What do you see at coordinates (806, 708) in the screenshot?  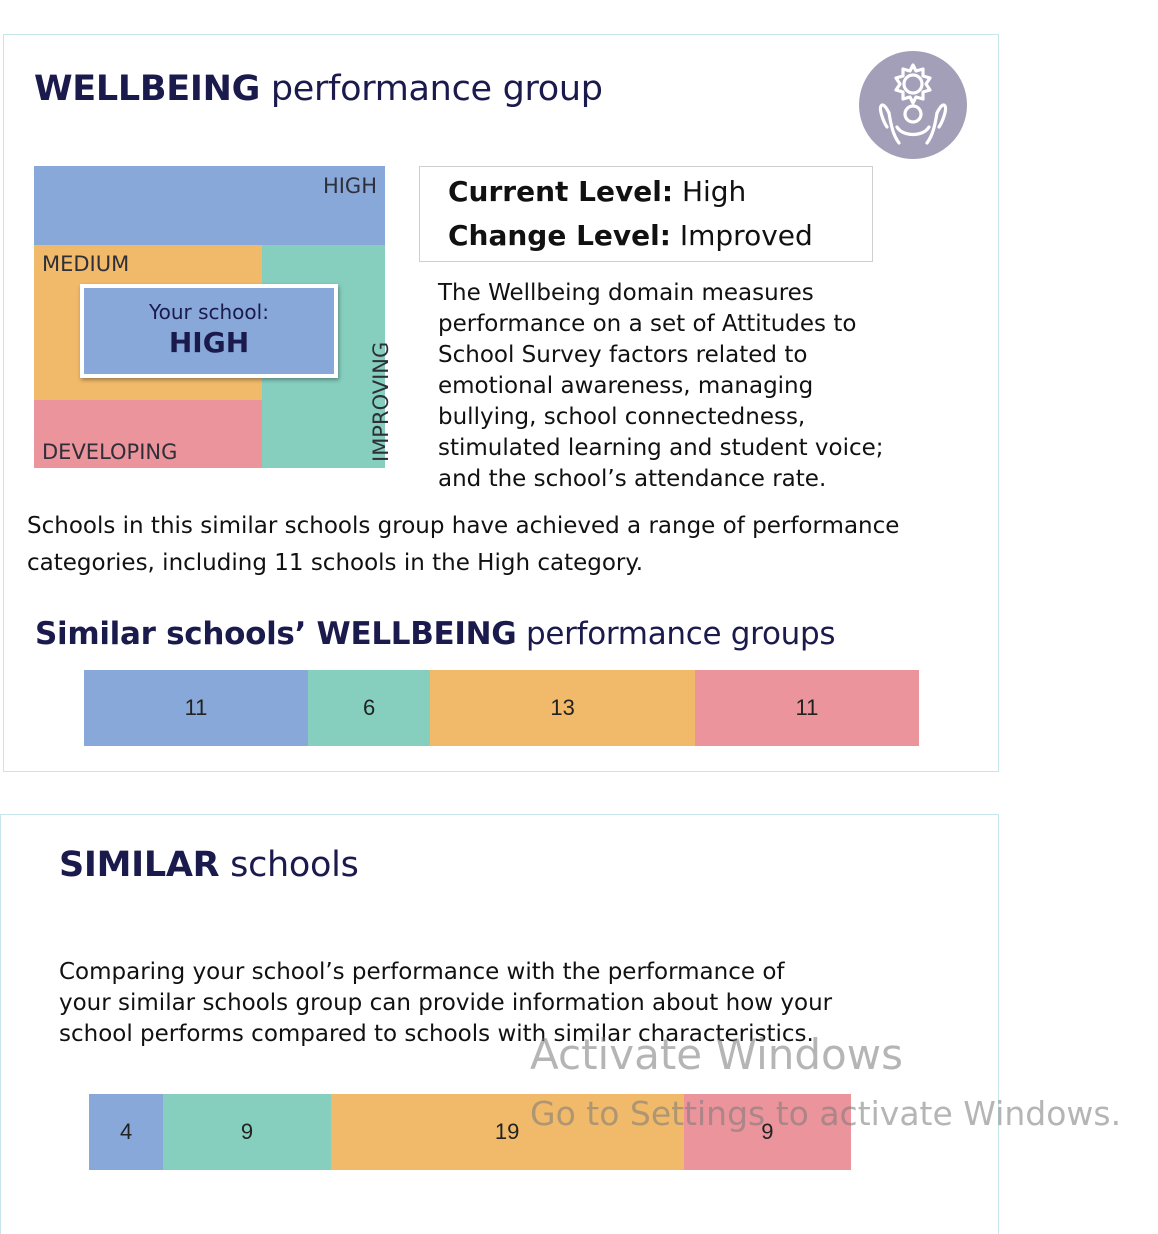 I see `wellbeing-bar-segment-developing: 11` at bounding box center [806, 708].